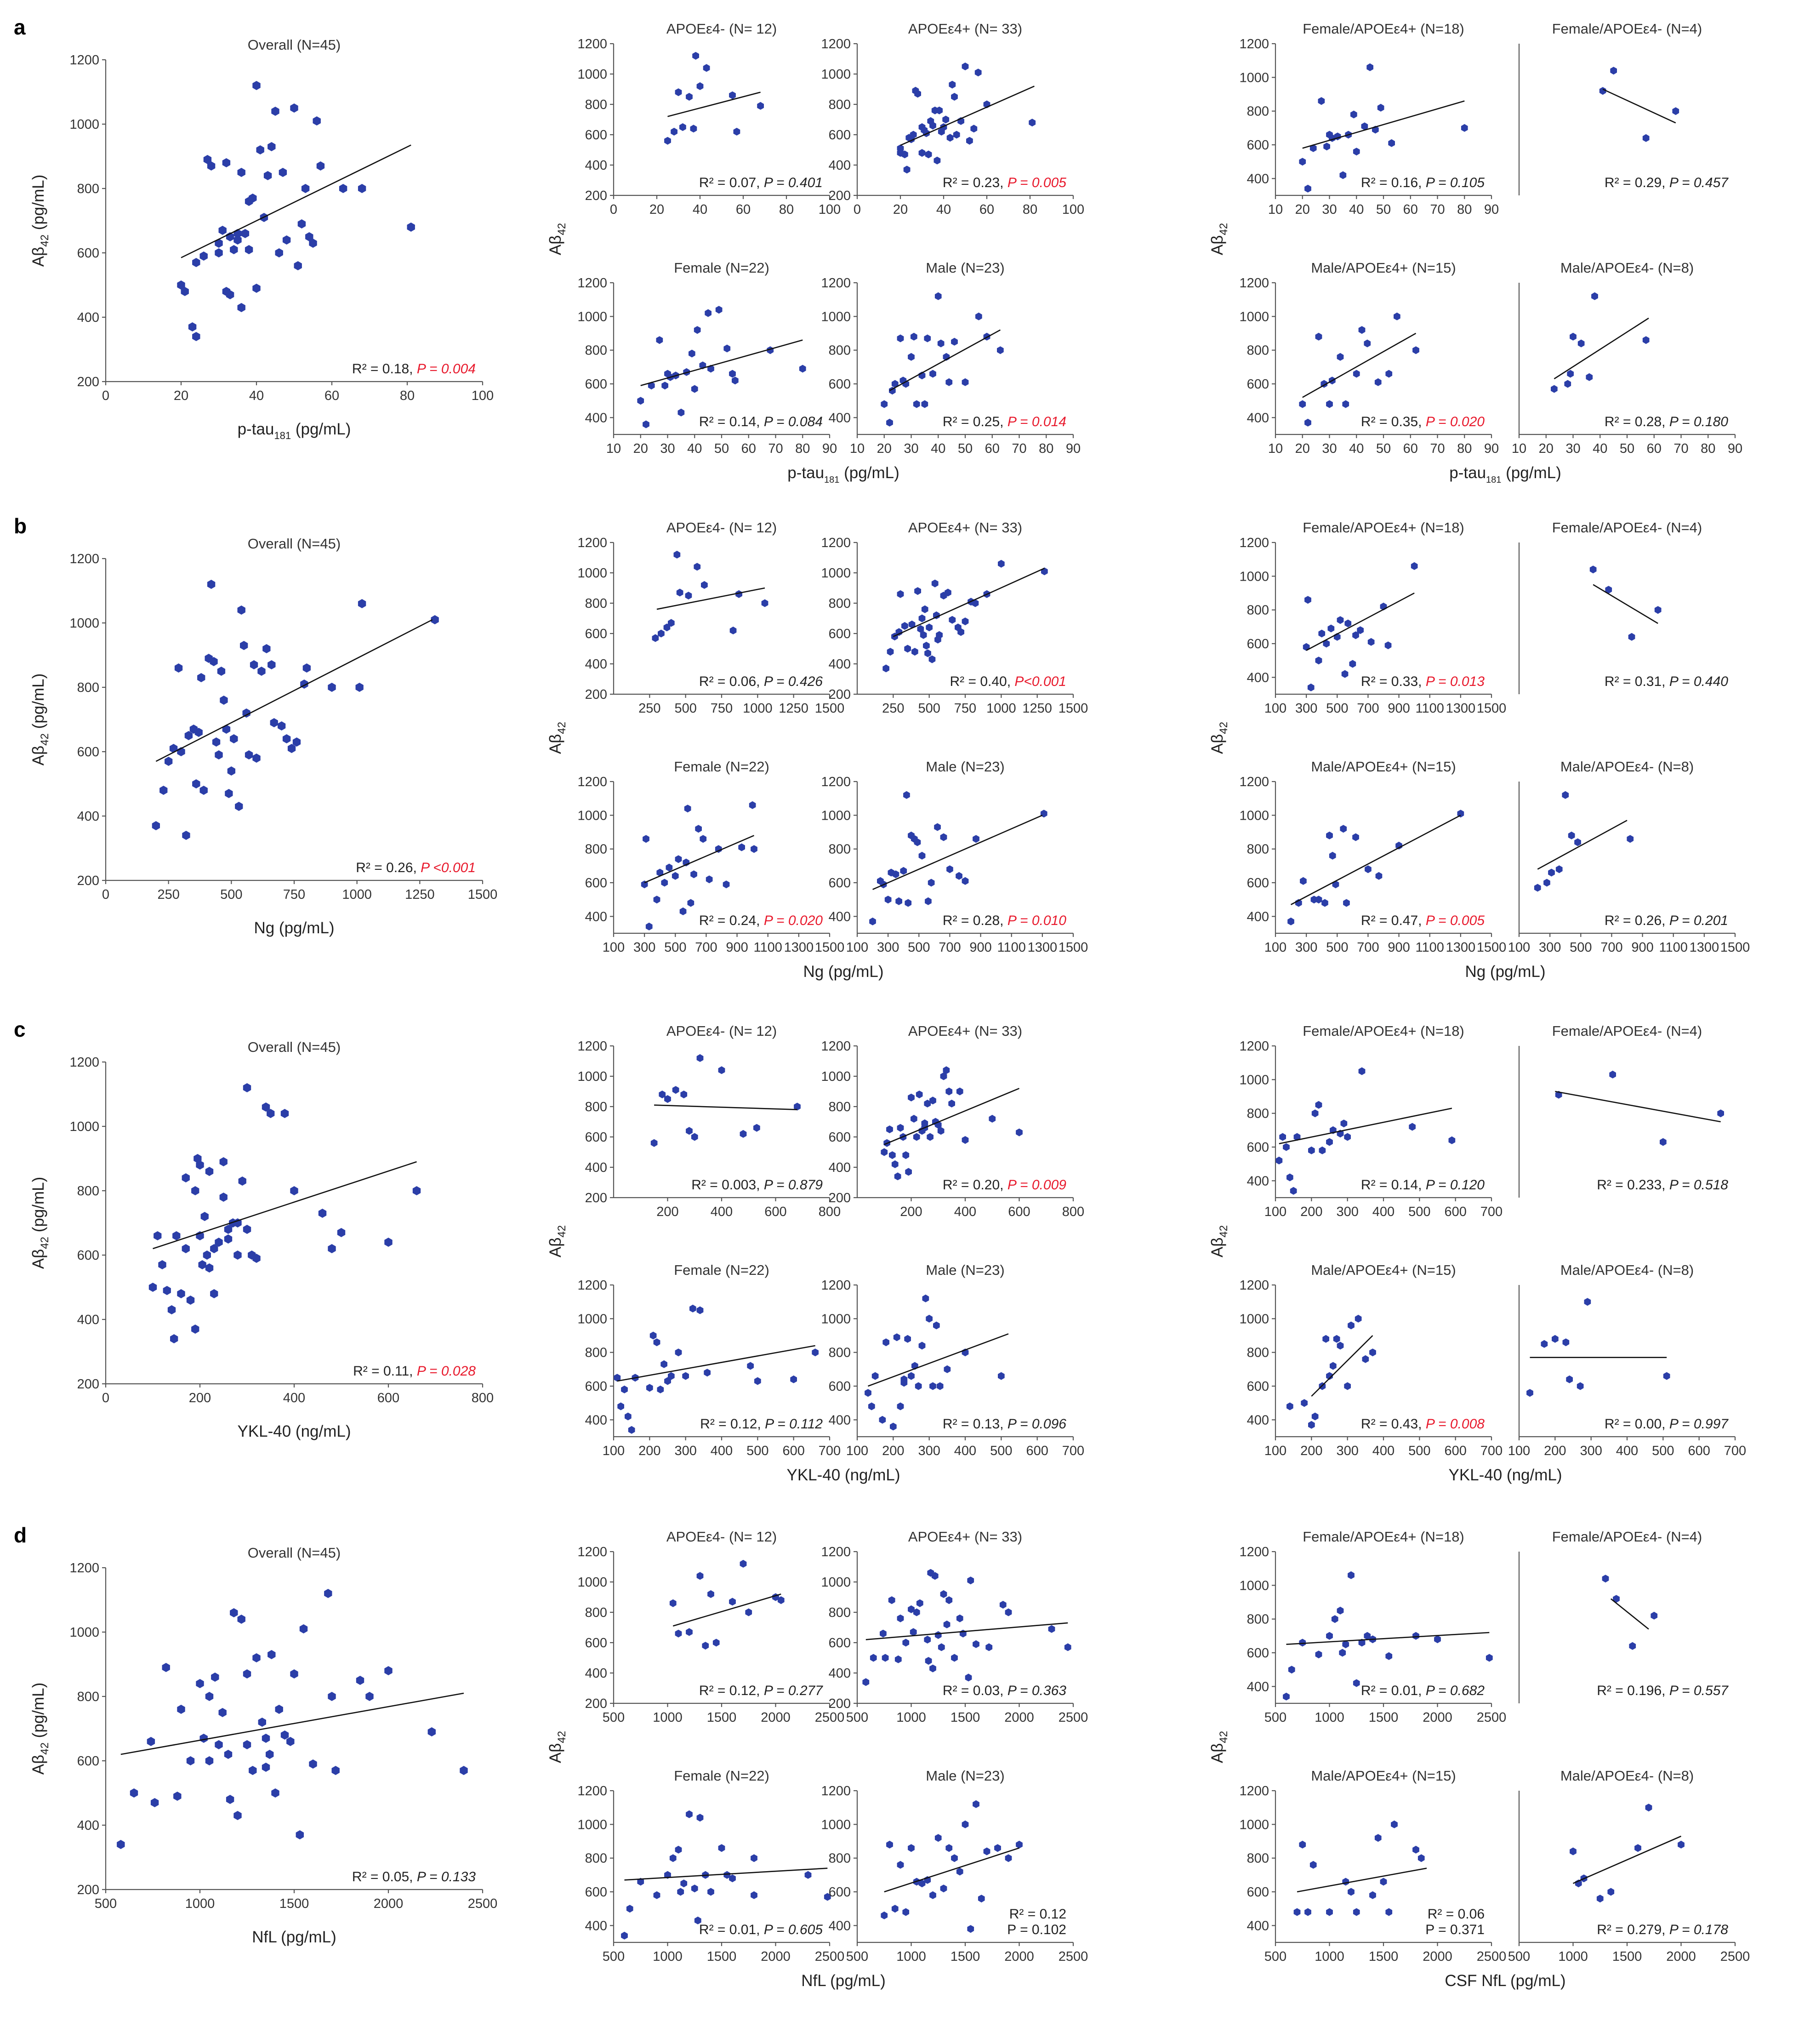  I want to click on panel-title: Male/APOEε4- (N=8), so click(1627, 268).